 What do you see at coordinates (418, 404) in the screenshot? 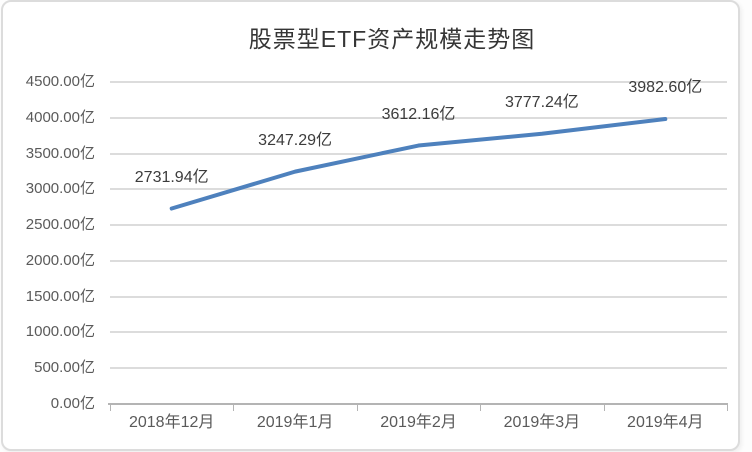
I see `x-axis-line` at bounding box center [418, 404].